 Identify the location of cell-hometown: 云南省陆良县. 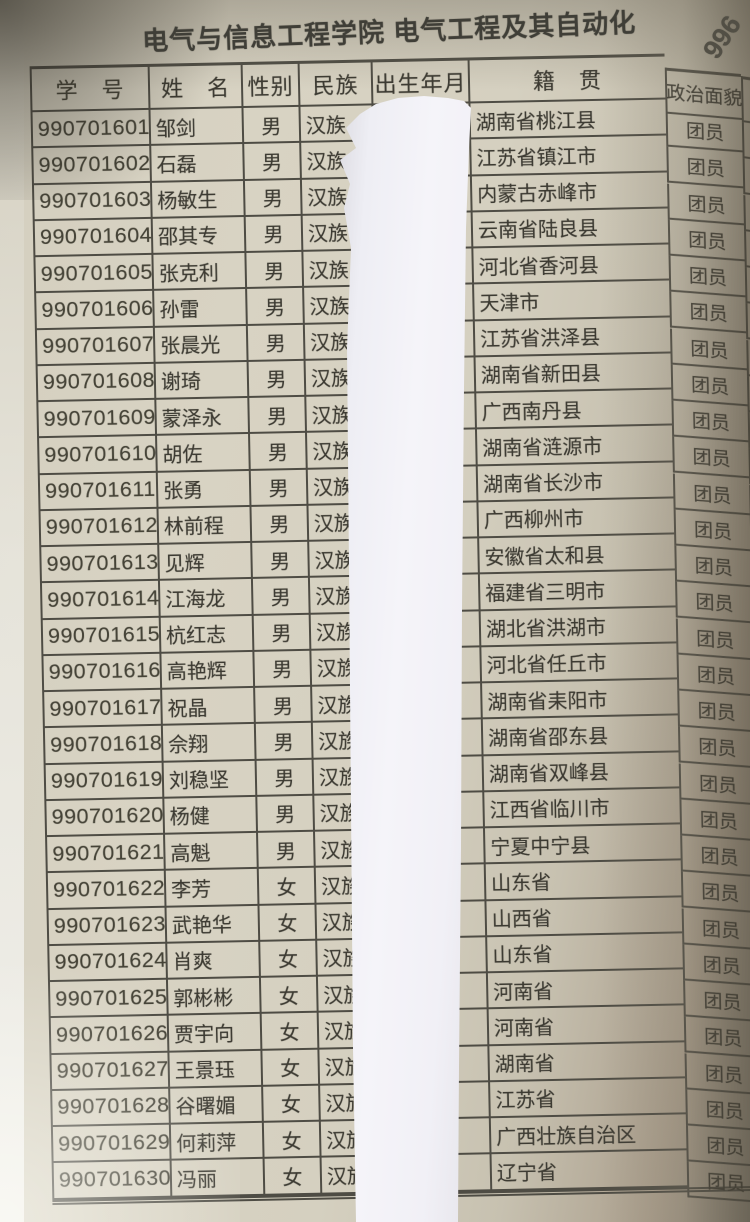
(569, 228).